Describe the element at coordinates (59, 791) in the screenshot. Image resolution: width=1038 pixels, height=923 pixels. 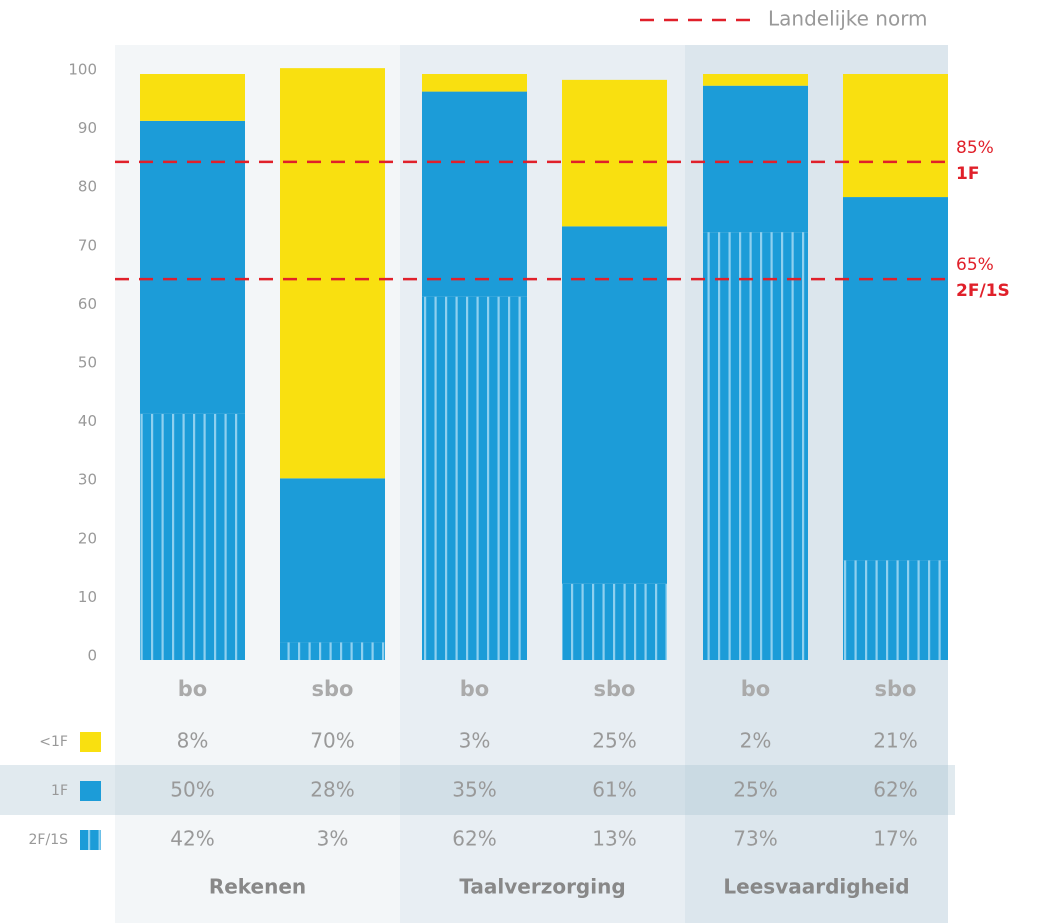
I see `series-label: 1F` at that location.